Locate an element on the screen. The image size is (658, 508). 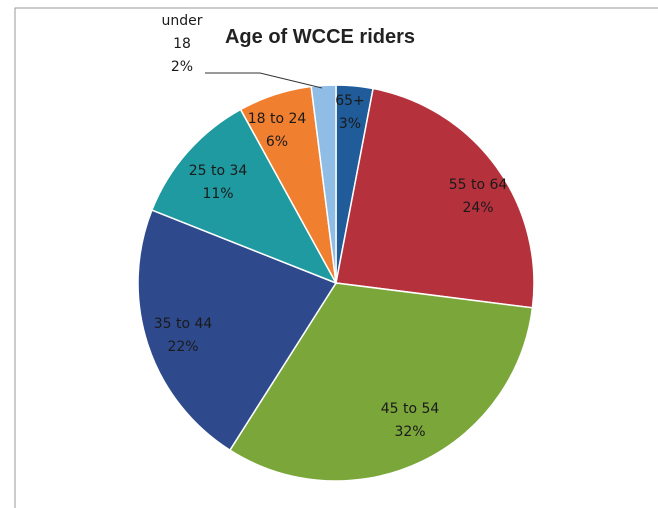
value-label: 32% is located at coordinates (410, 432).